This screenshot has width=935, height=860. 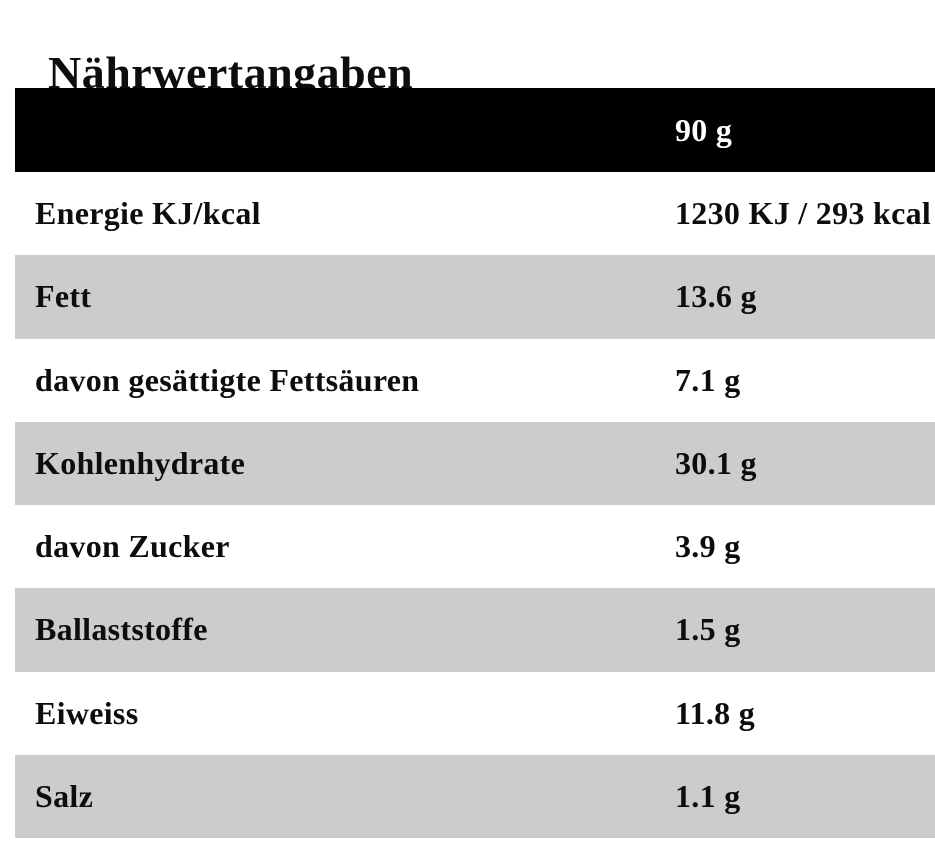 I want to click on header-portion-size: 90 g, so click(x=704, y=129).